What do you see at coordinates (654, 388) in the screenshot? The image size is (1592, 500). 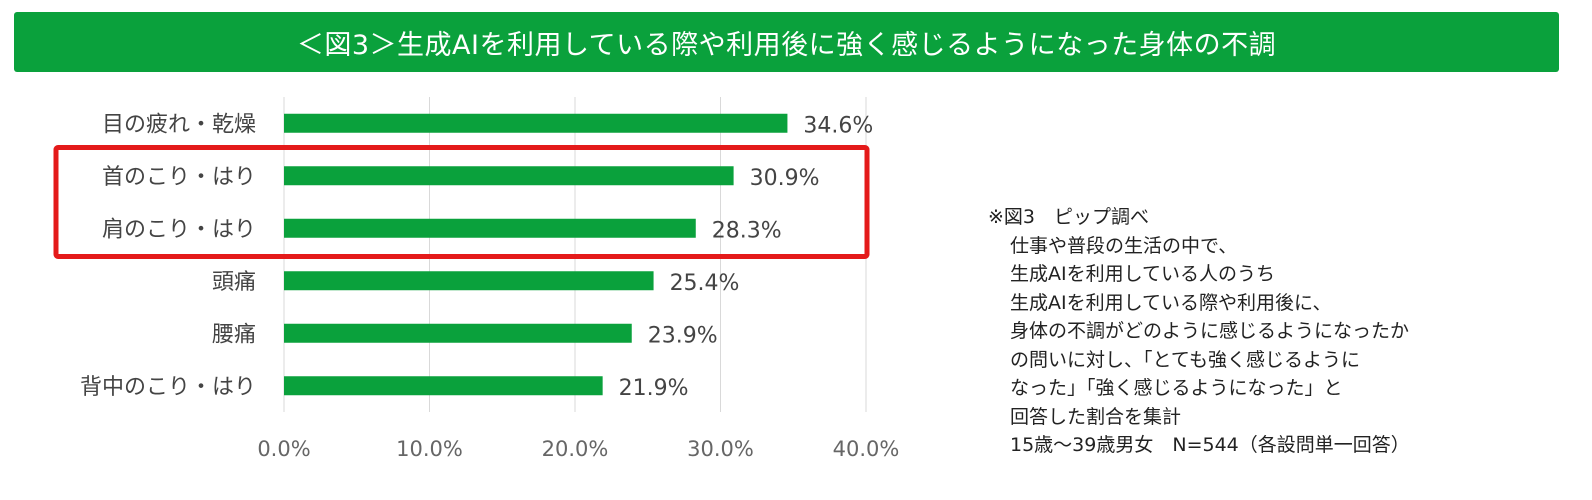 I see `data-label: 21.9%` at bounding box center [654, 388].